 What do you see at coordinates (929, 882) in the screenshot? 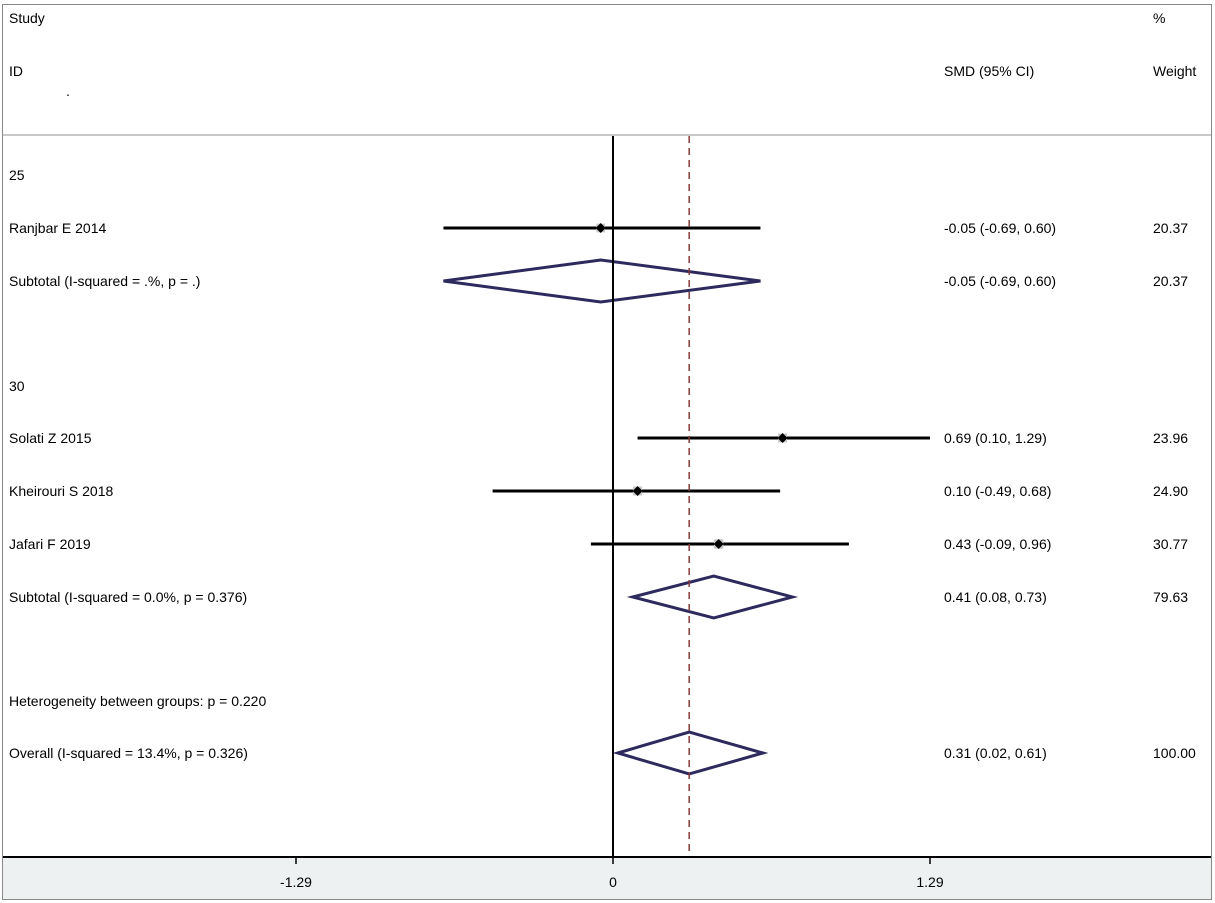
I see `x-tick-label: 1.29` at bounding box center [929, 882].